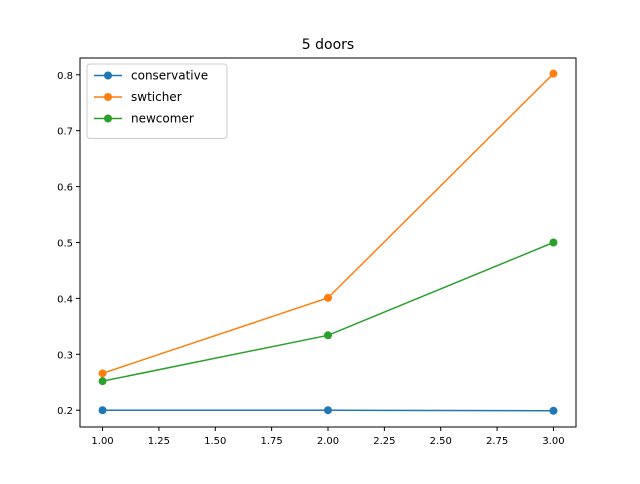  Describe the element at coordinates (384, 441) in the screenshot. I see `x-tick-label: 2.25` at that location.